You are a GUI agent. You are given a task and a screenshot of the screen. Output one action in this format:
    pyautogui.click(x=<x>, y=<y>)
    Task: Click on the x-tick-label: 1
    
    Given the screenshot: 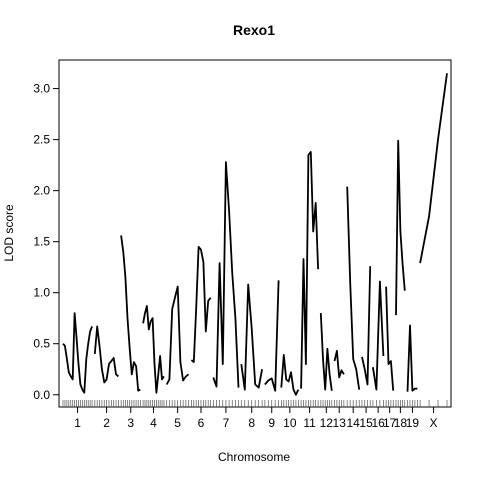 What is the action you would take?
    pyautogui.click(x=77, y=423)
    